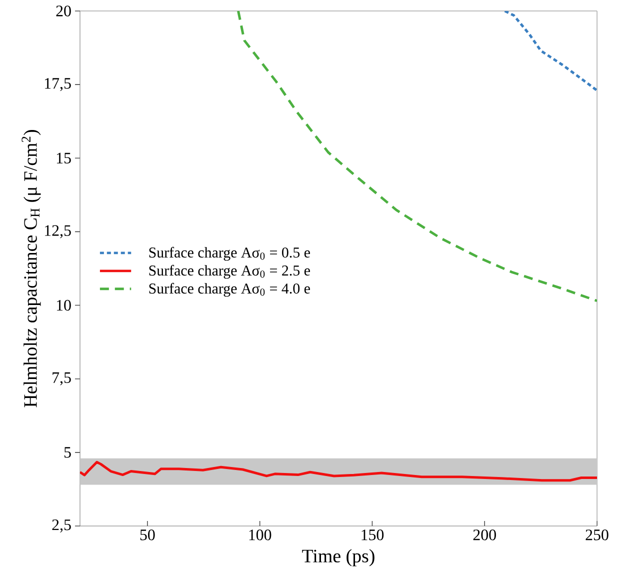  What do you see at coordinates (229, 253) in the screenshot?
I see `legend-label: Surface charge Aσ$_{0}$ = 0.5 e` at bounding box center [229, 253].